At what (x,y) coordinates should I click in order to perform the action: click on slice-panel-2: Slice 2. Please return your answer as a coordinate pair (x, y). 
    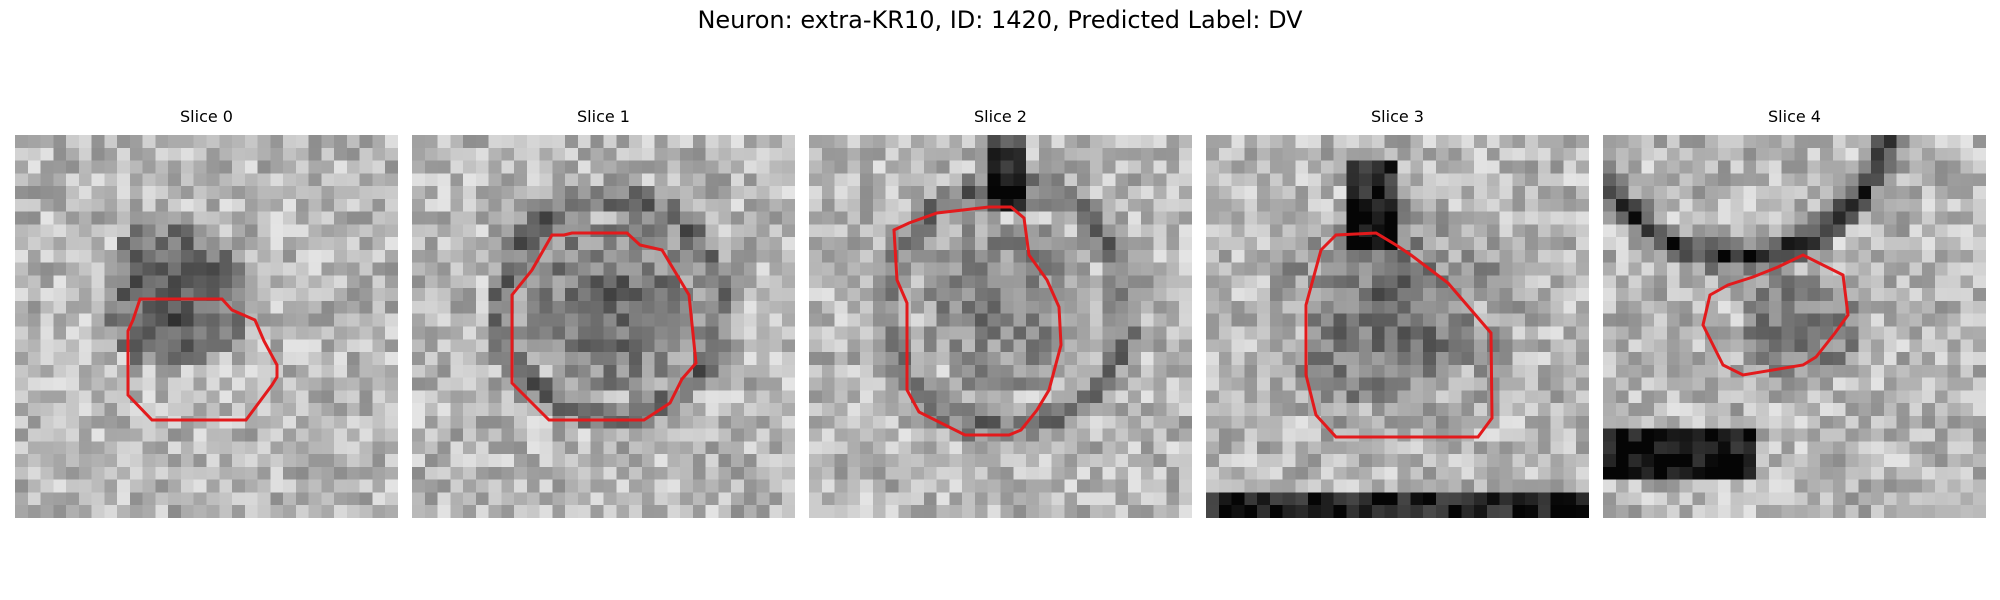
    Looking at the image, I should click on (1000, 312).